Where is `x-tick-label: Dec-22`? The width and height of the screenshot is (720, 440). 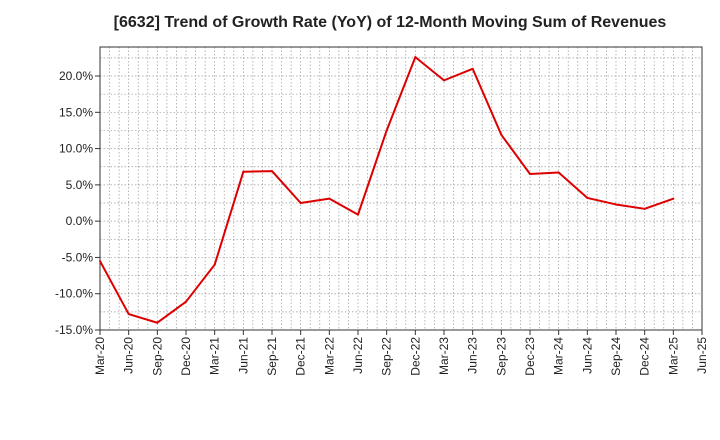 x-tick-label: Dec-22 is located at coordinates (415, 356).